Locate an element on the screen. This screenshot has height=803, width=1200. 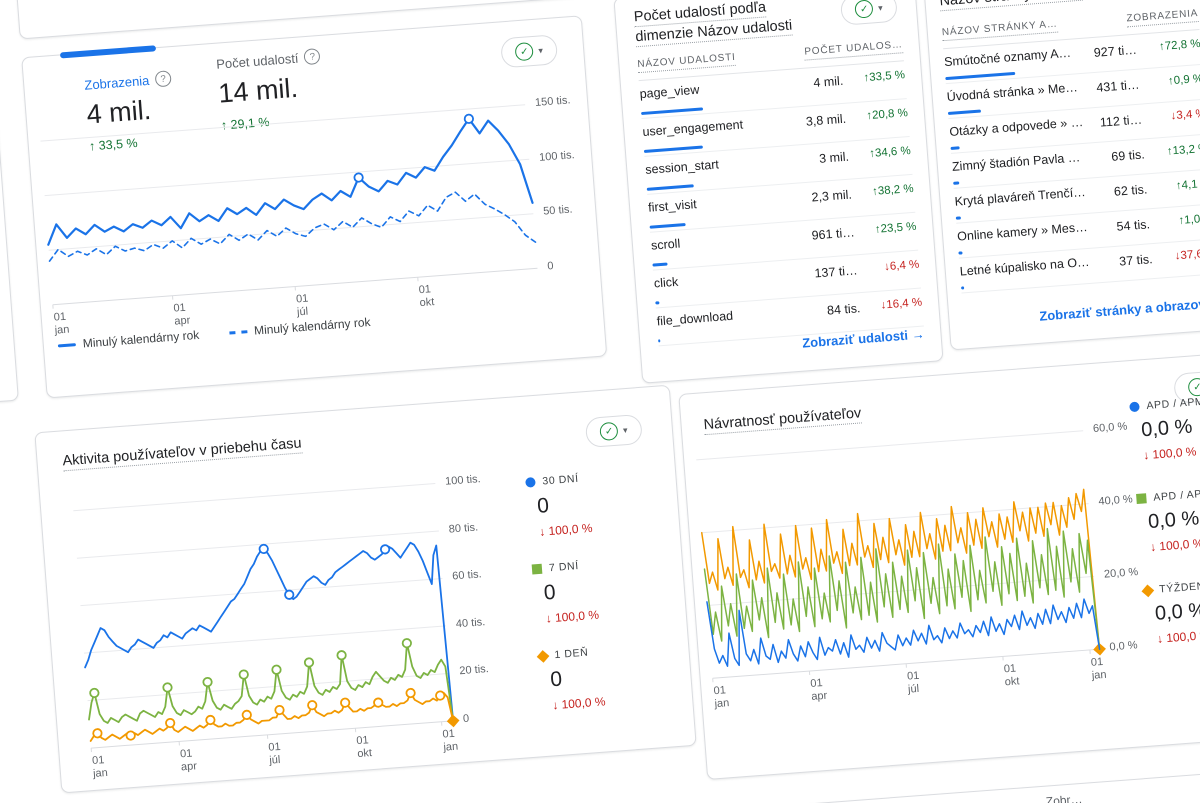
card-title: Aktivita používateľov v priebehu času is located at coordinates (182, 453).